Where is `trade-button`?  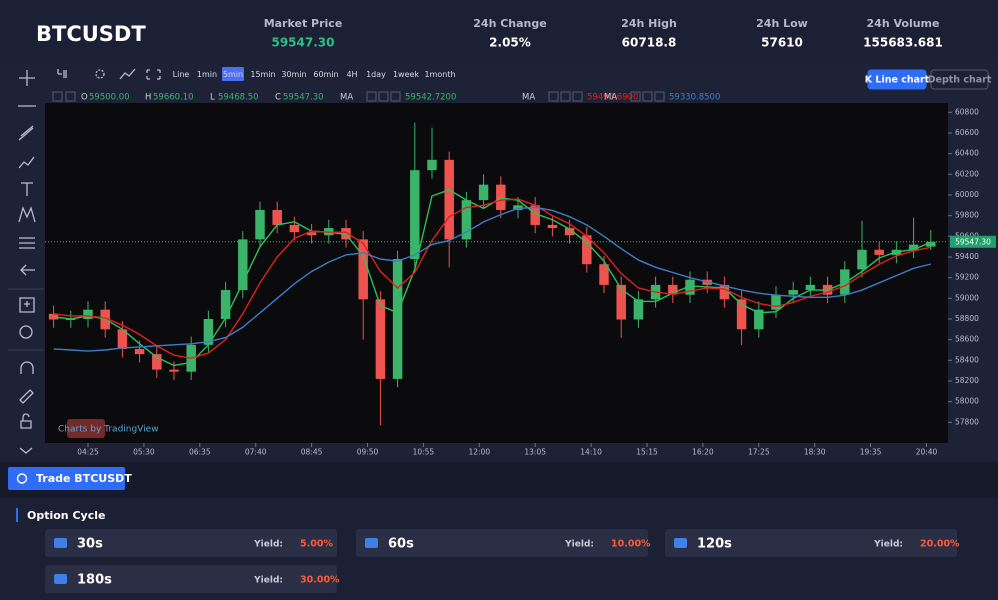
trade-button is located at coordinates (66, 478).